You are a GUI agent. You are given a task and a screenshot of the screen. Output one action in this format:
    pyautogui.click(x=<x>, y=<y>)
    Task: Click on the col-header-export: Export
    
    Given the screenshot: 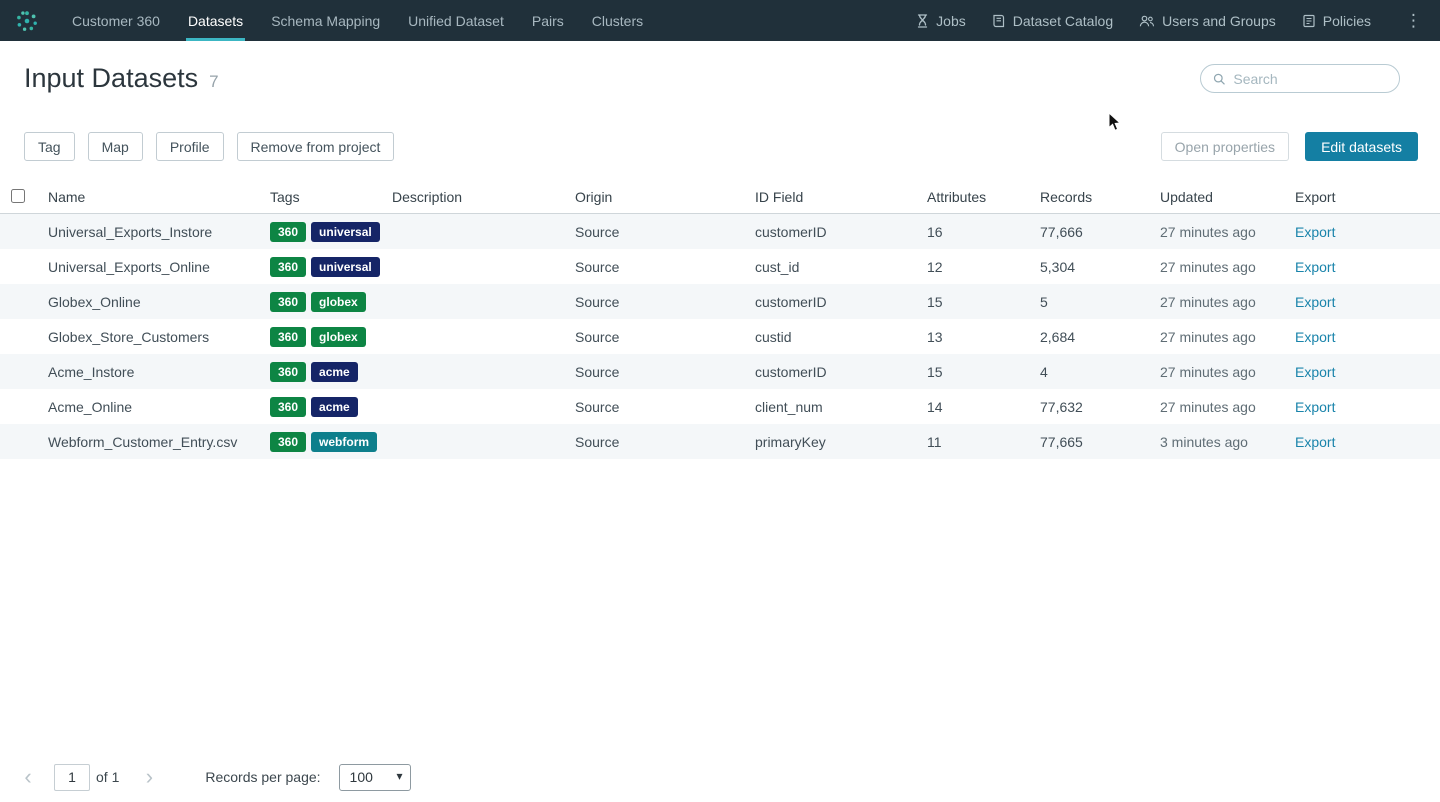 What is the action you would take?
    pyautogui.click(x=1367, y=197)
    